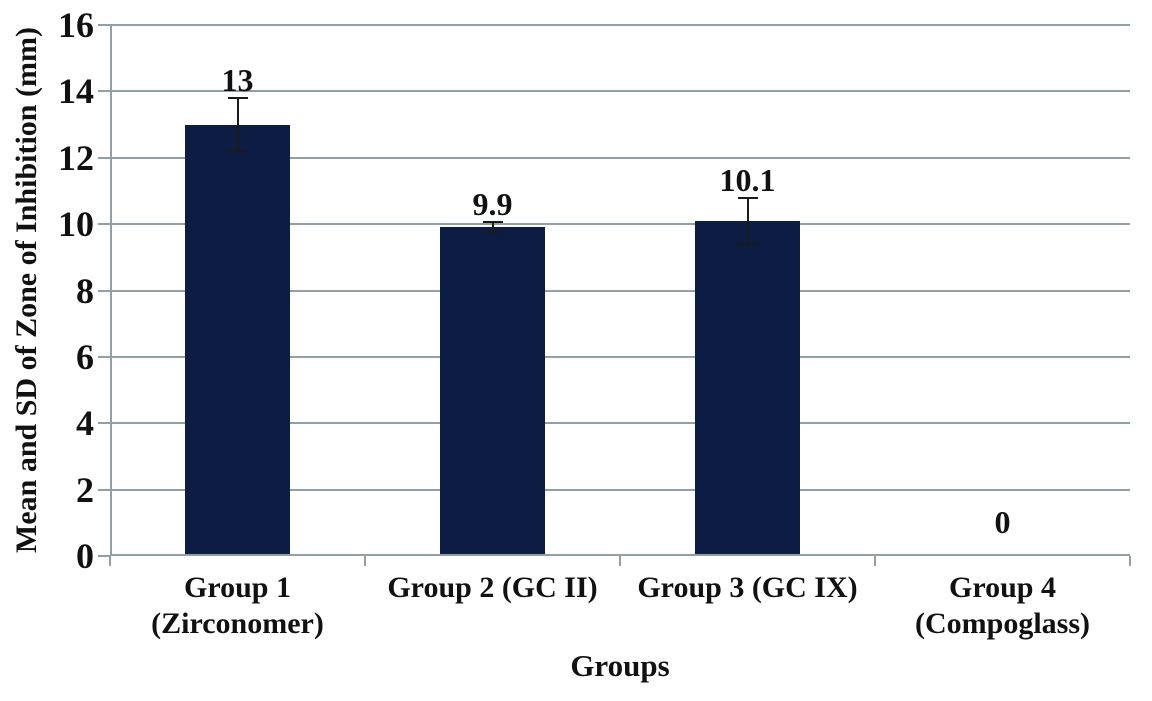  What do you see at coordinates (492, 204) in the screenshot?
I see `data-label: 9.9` at bounding box center [492, 204].